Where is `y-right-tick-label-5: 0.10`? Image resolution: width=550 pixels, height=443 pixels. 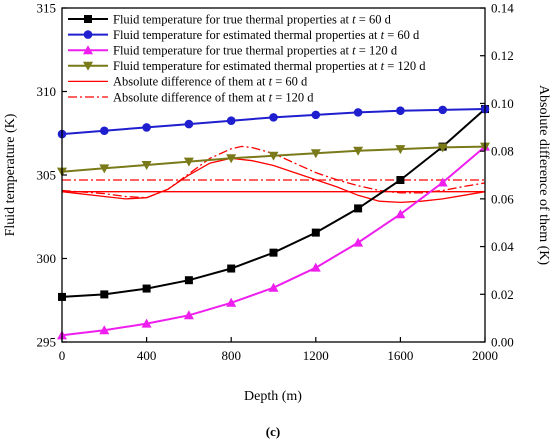 y-right-tick-label-5: 0.10 is located at coordinates (502, 103).